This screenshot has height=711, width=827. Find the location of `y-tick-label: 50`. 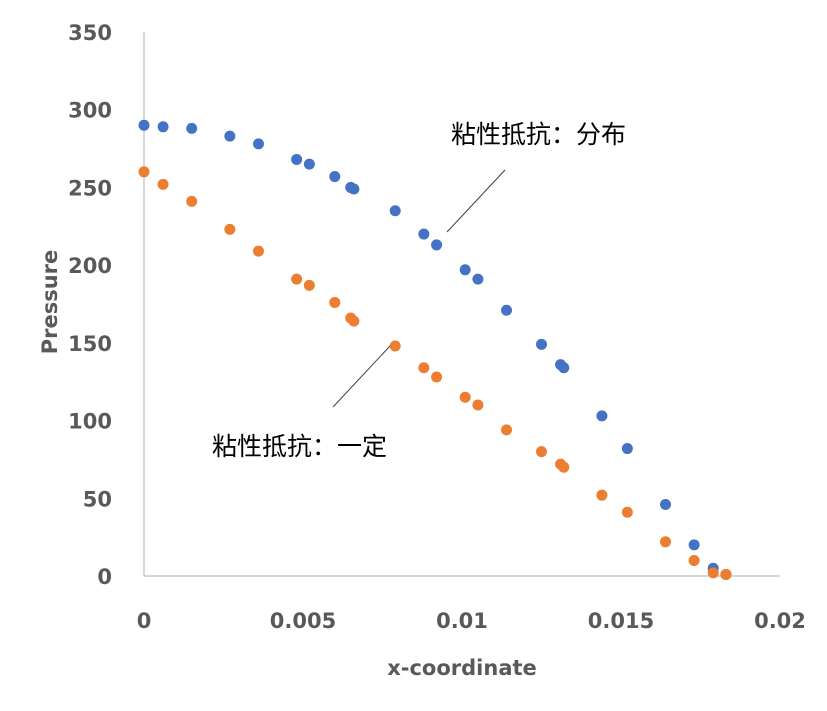

y-tick-label: 50 is located at coordinates (97, 499).